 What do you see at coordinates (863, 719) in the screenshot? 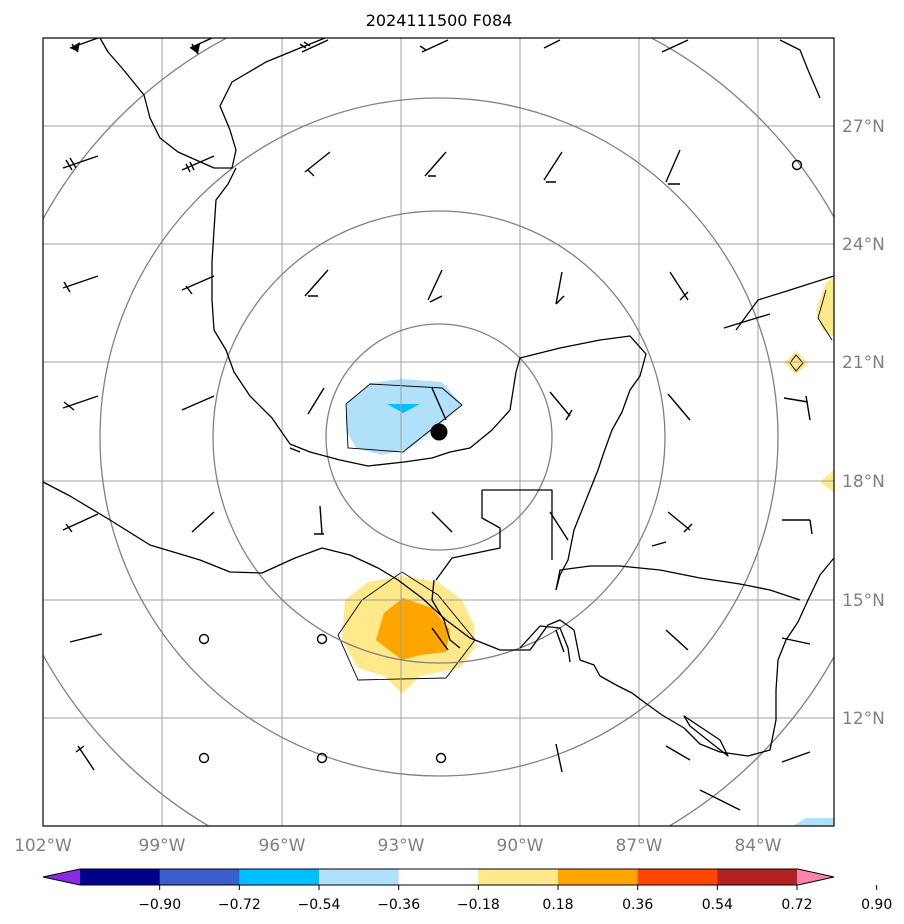
I see `lat-label-12n: 12°N` at bounding box center [863, 719].